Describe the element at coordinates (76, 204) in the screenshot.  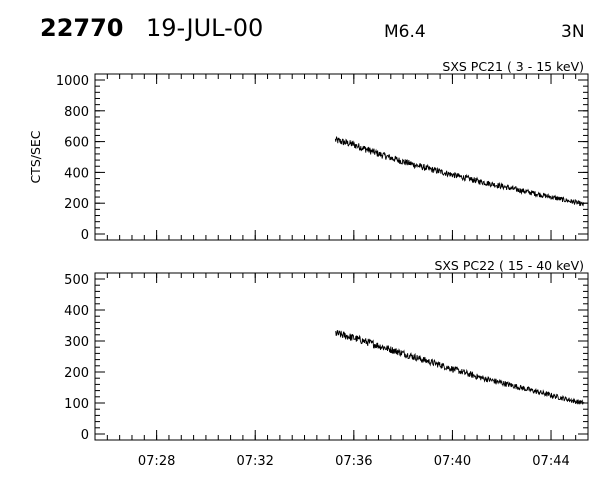
I see `y-tick-label-0-1: 200` at that location.